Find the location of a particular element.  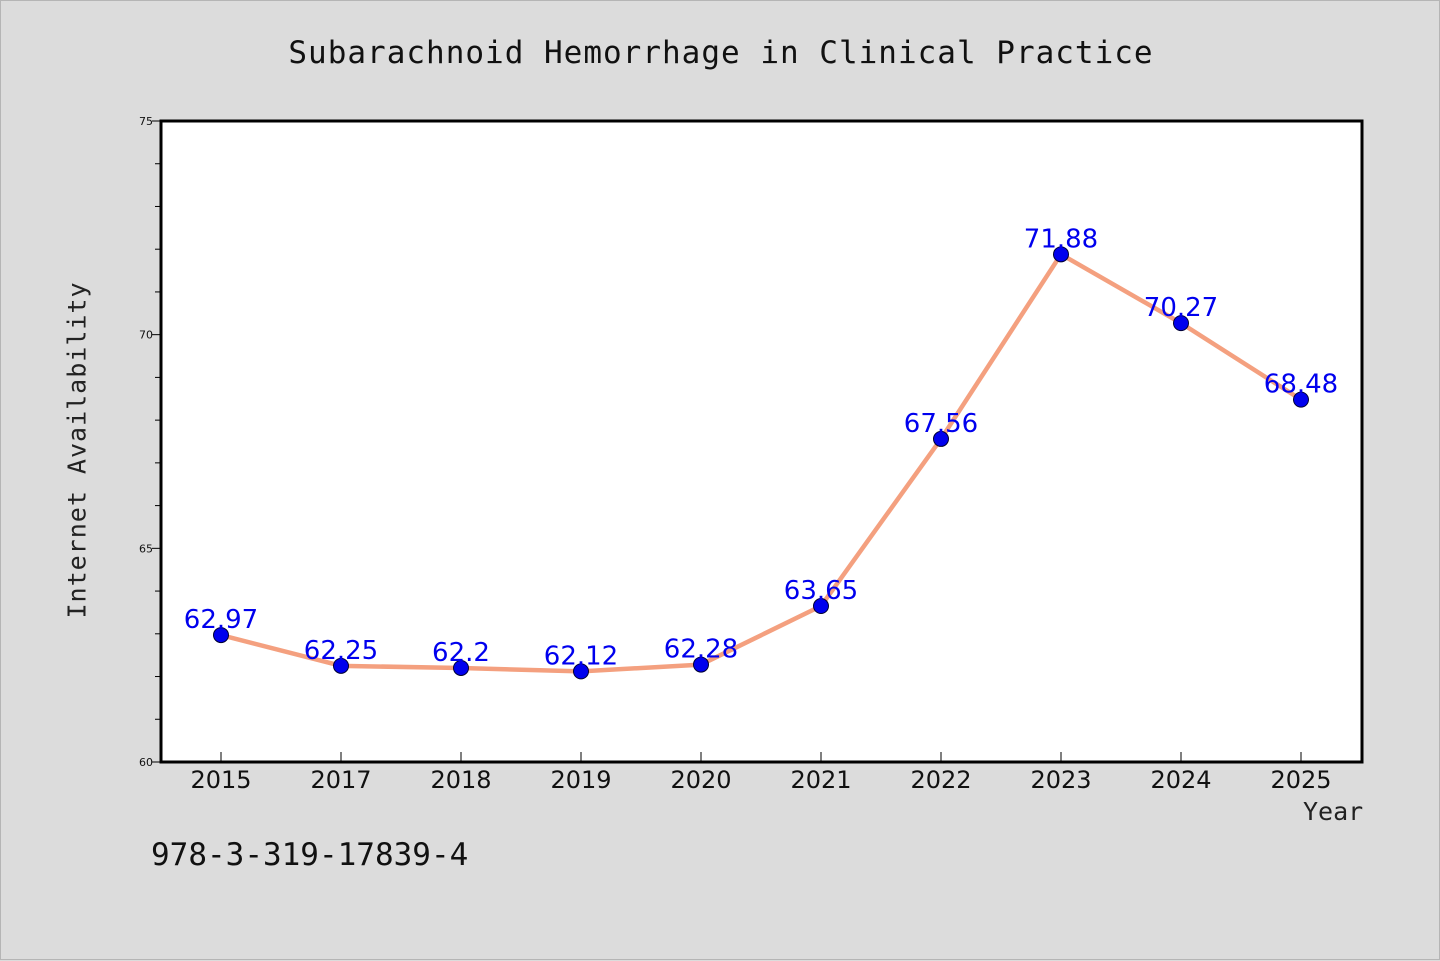

y-axis-ticks: 60 65 70 75 is located at coordinates (150, 442).